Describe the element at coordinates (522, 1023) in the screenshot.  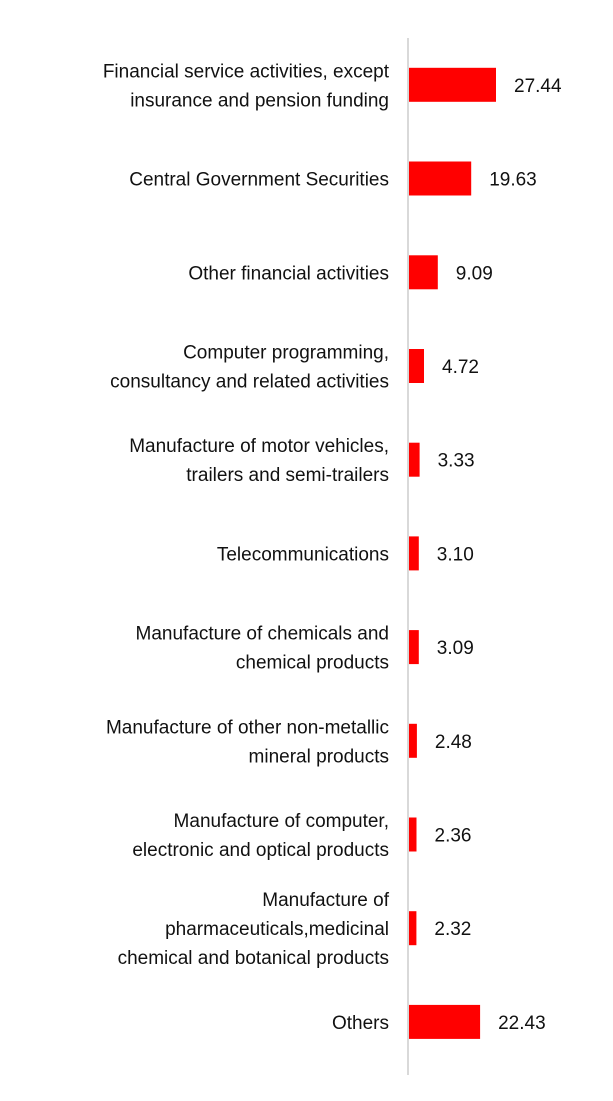
I see `value-label: 22.43` at that location.